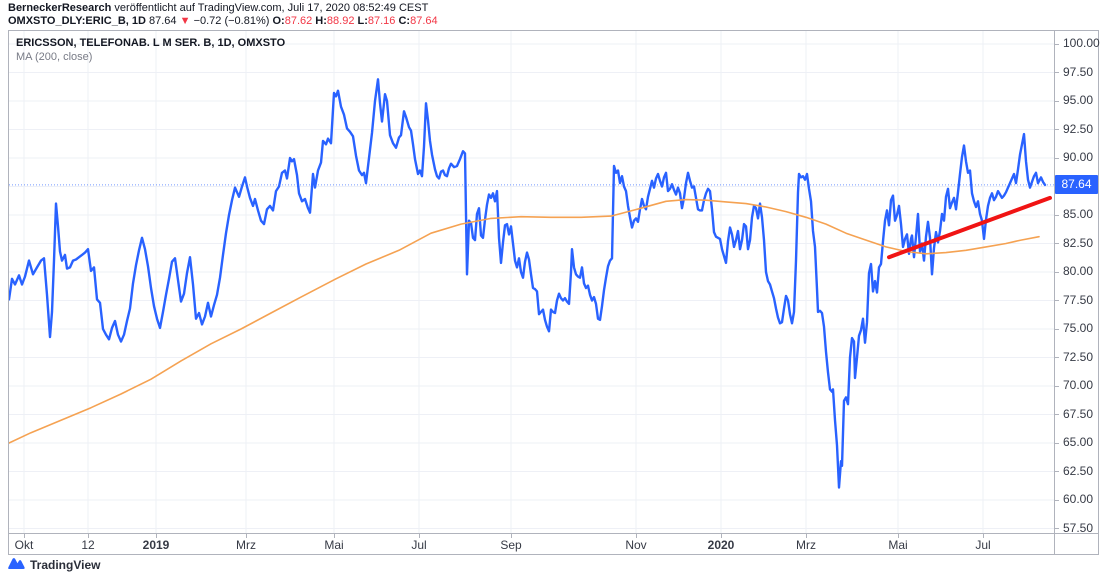 Image resolution: width=1100 pixels, height=578 pixels. What do you see at coordinates (1078, 71) in the screenshot?
I see `price-tick-label: 97.50` at bounding box center [1078, 71].